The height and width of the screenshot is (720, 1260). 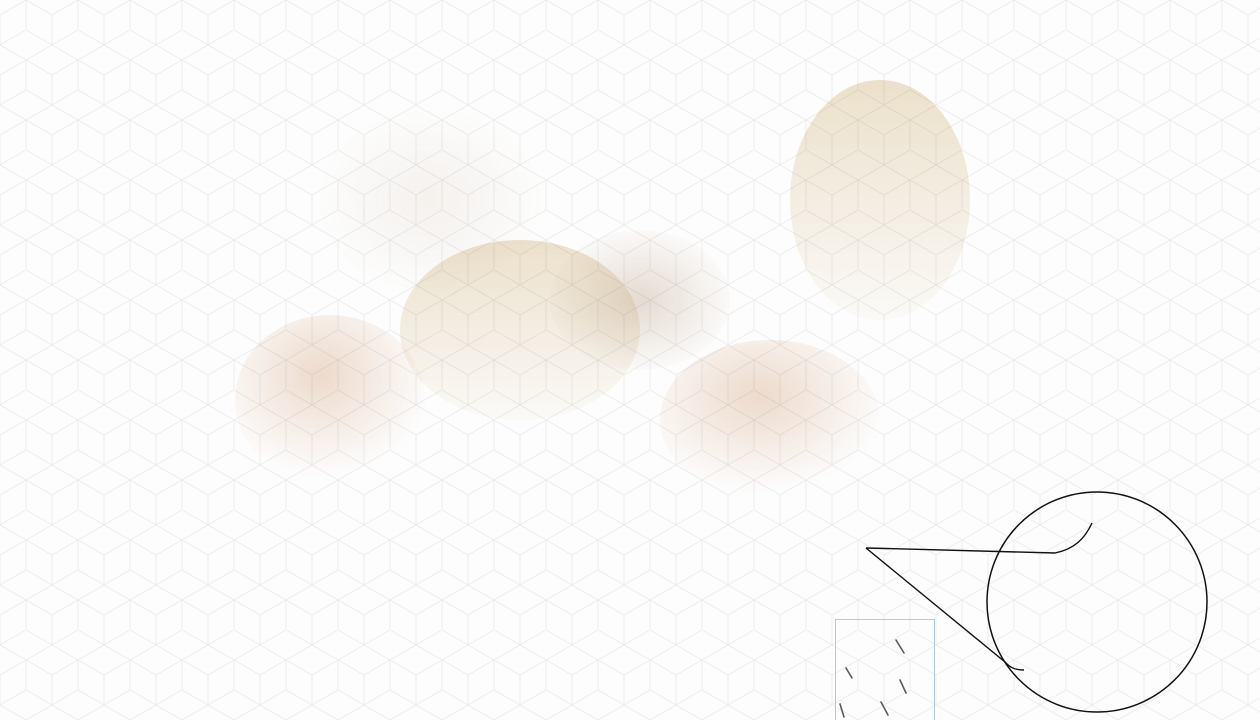 I want to click on zoom-circle-outline, so click(x=1097, y=602).